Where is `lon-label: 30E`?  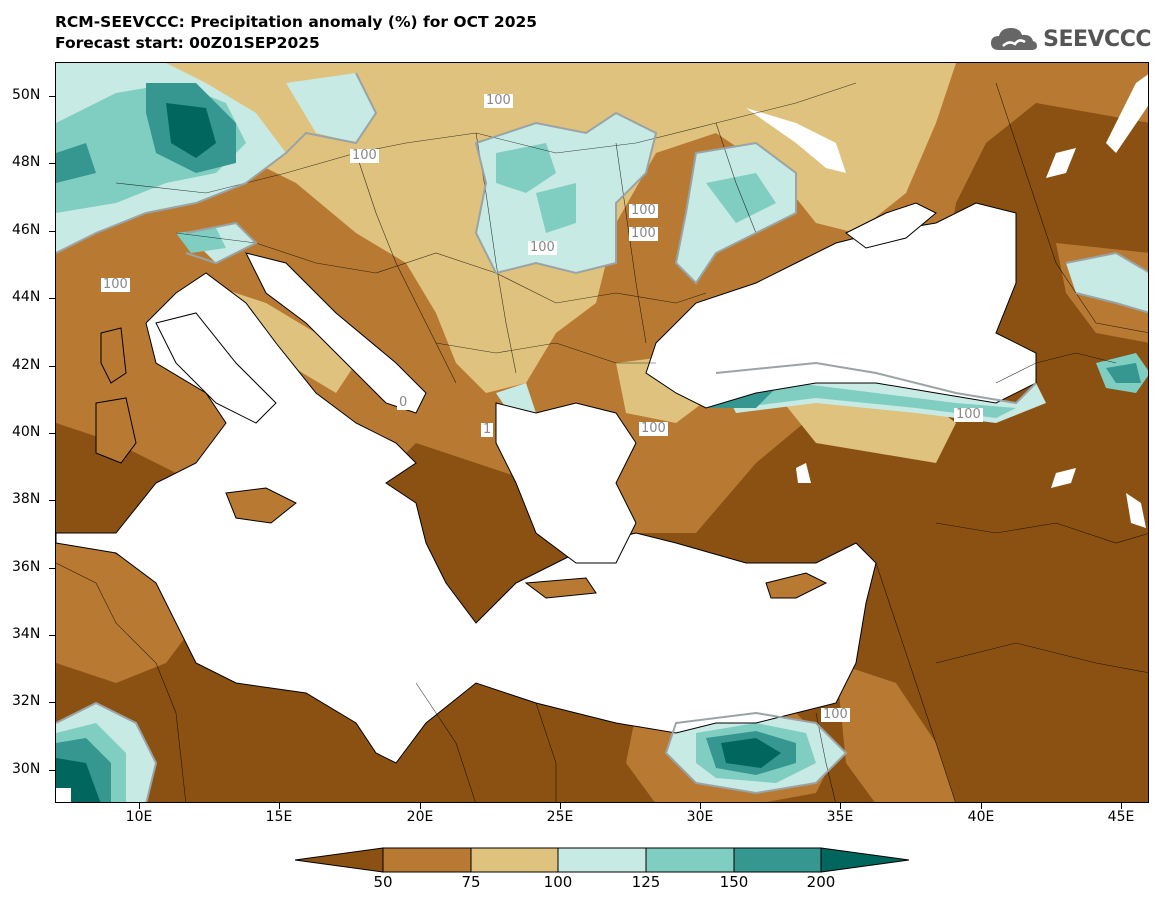
lon-label: 30E is located at coordinates (700, 817).